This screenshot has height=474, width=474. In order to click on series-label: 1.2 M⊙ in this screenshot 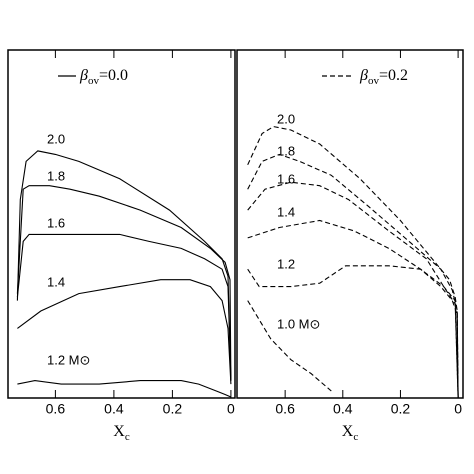, I will do `click(68, 359)`.